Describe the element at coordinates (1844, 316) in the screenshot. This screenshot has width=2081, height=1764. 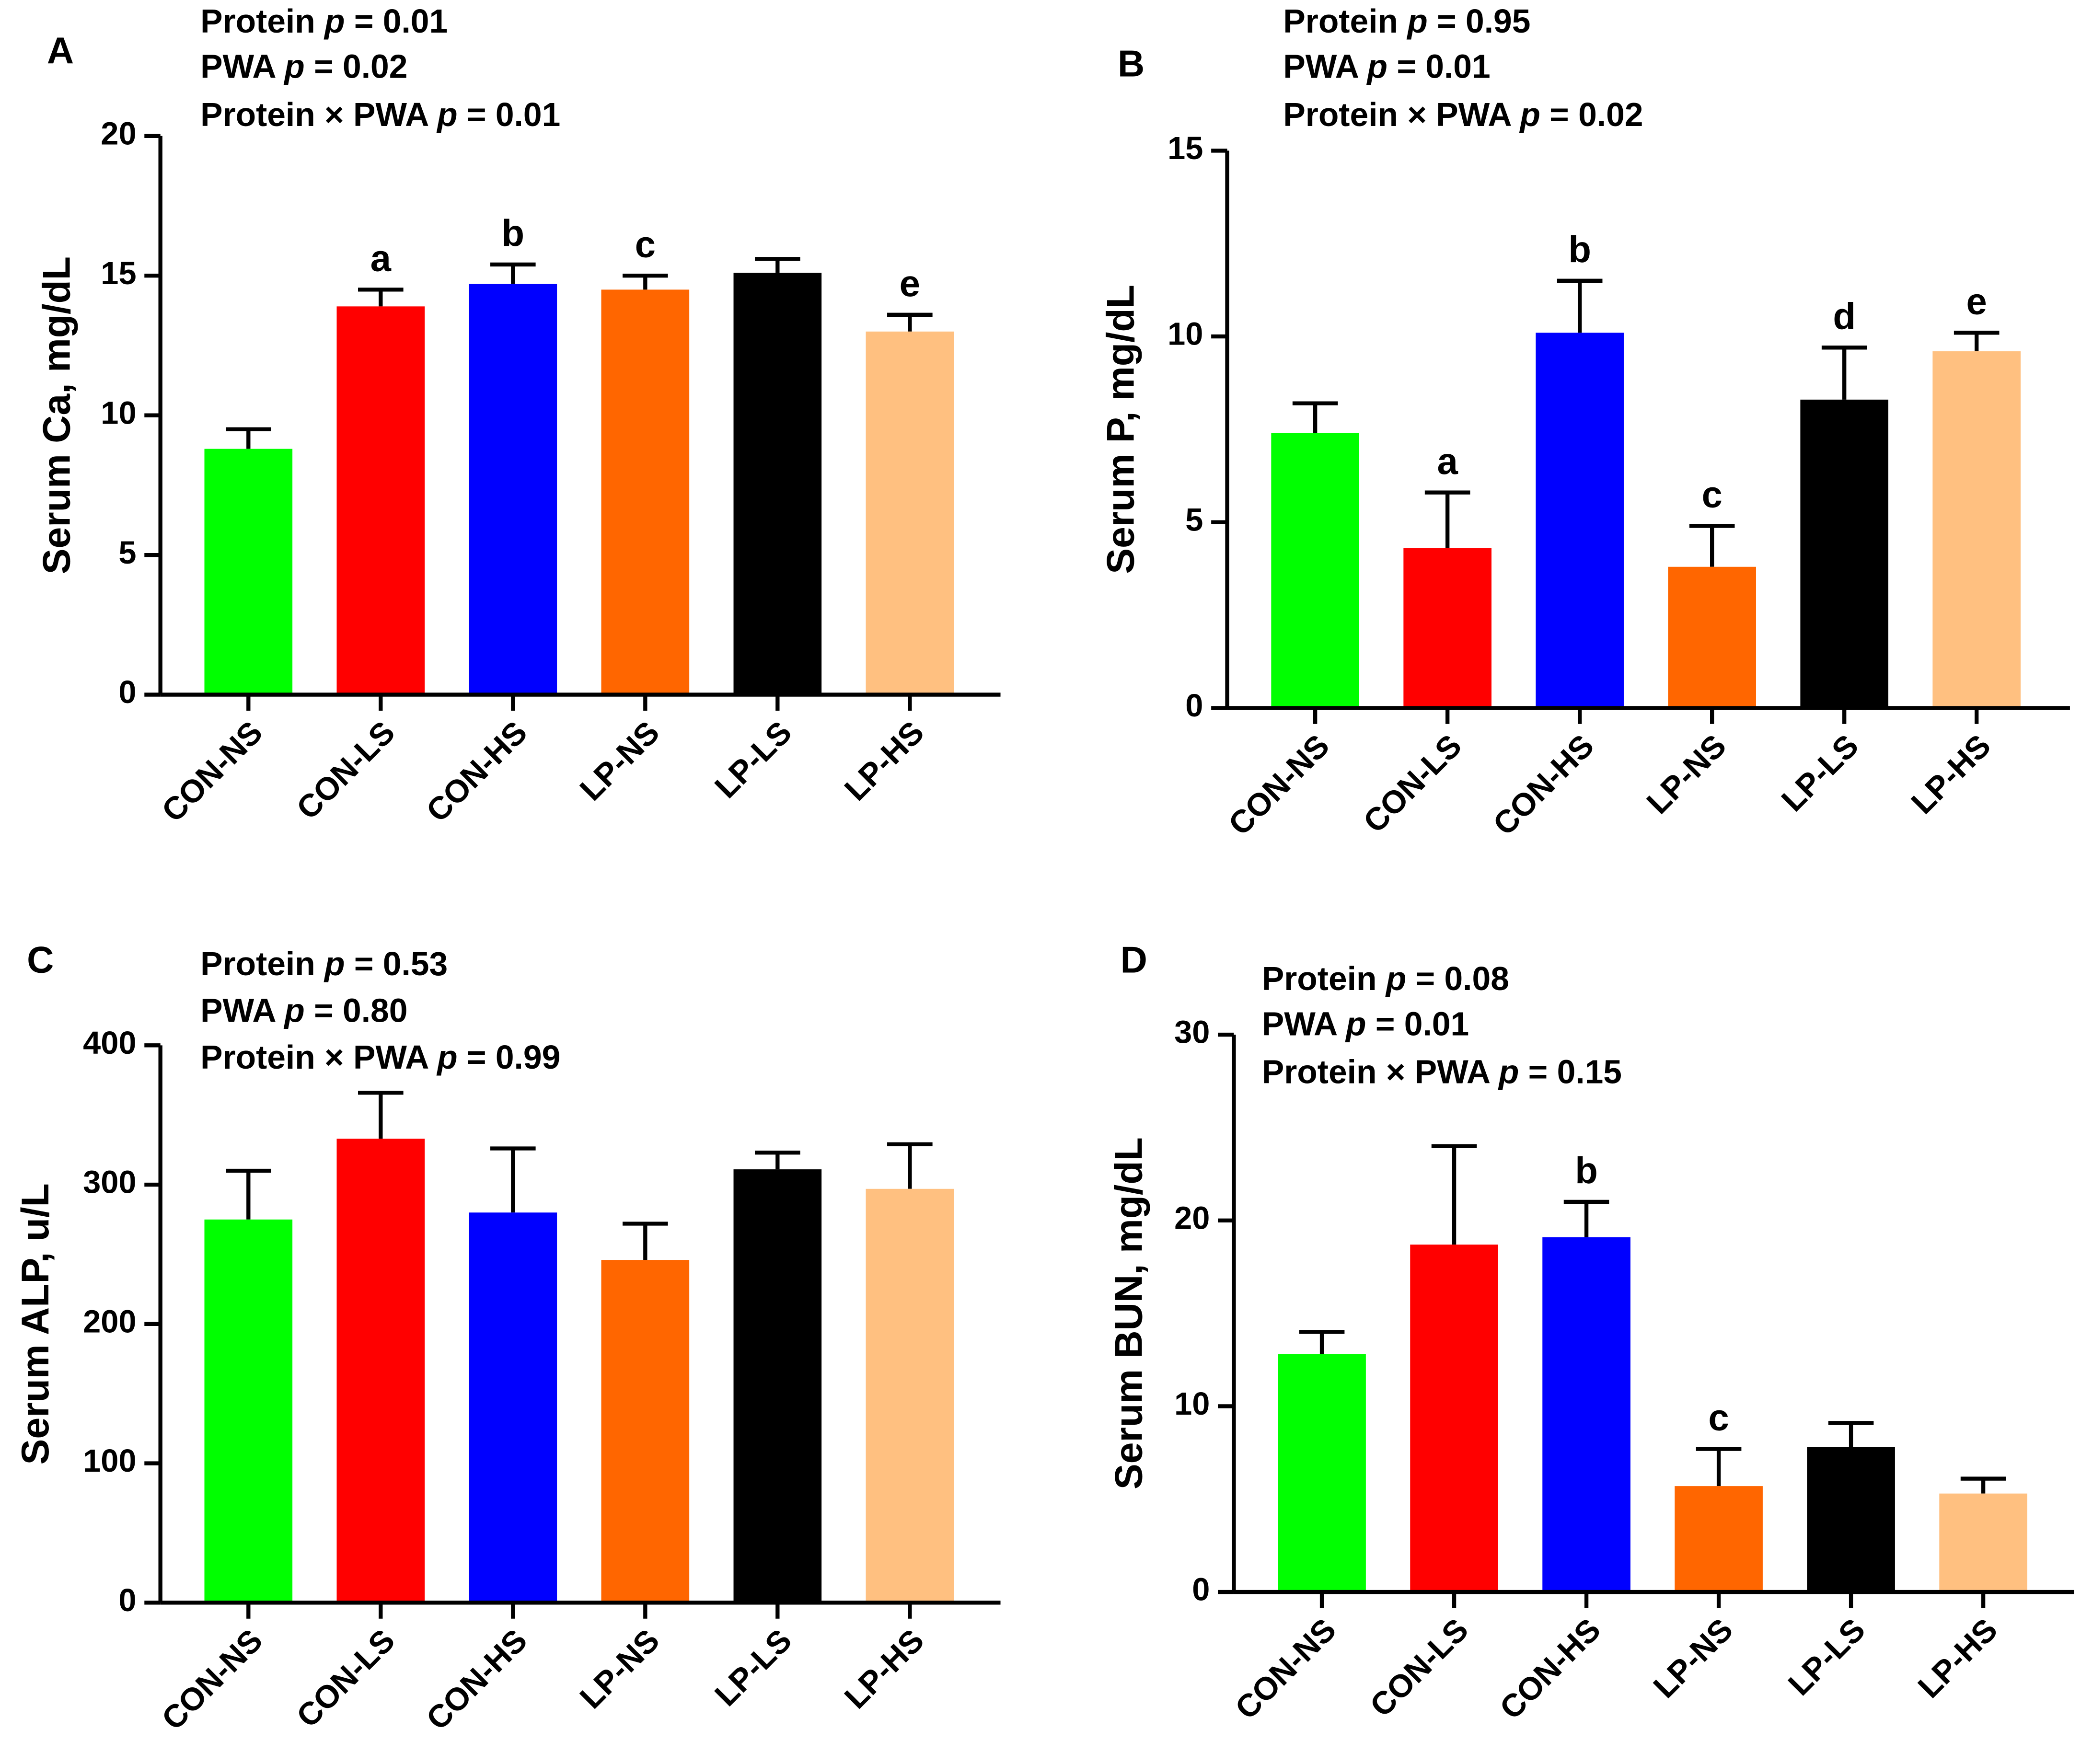
I see `significance-letter: d` at that location.